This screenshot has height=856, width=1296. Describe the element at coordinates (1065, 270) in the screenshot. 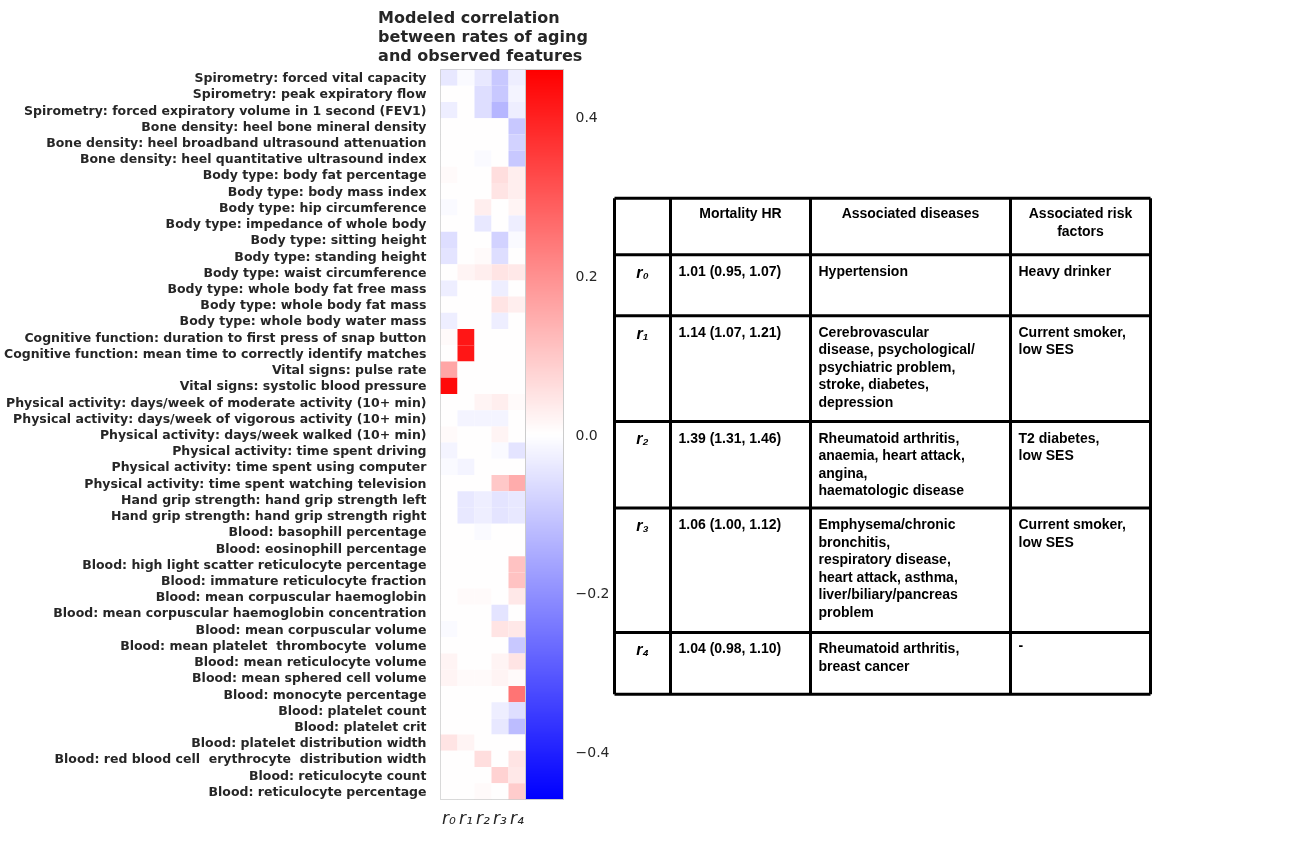

I see `text: Heavy drinker` at that location.